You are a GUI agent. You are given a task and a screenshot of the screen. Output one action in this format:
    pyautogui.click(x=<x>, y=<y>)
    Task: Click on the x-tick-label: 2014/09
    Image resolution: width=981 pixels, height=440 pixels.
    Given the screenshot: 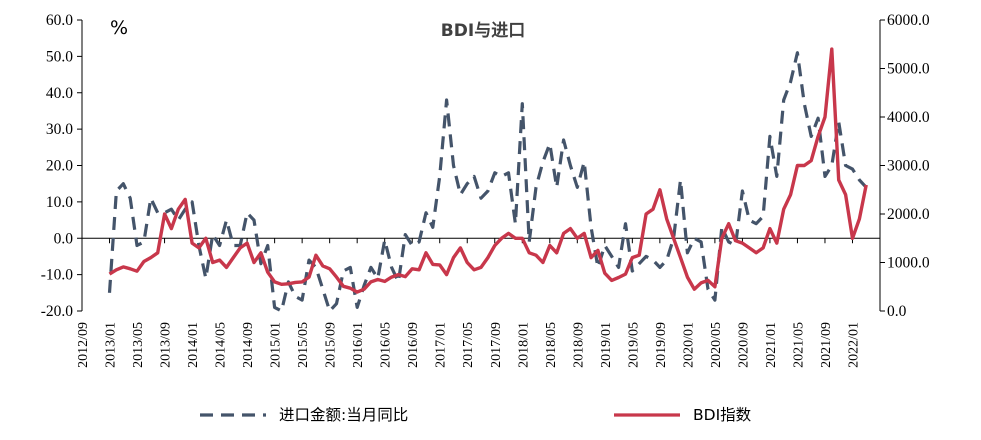 What is the action you would take?
    pyautogui.click(x=248, y=345)
    